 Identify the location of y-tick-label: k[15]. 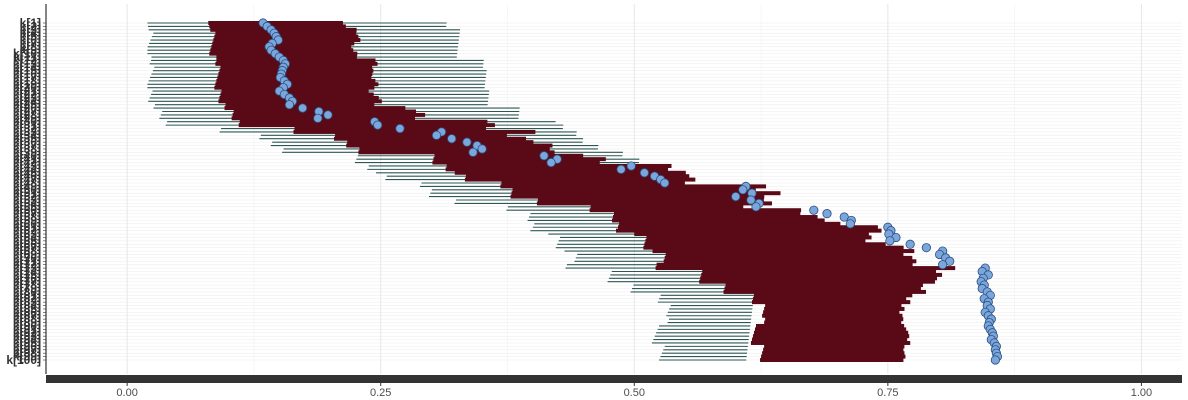
(27, 71).